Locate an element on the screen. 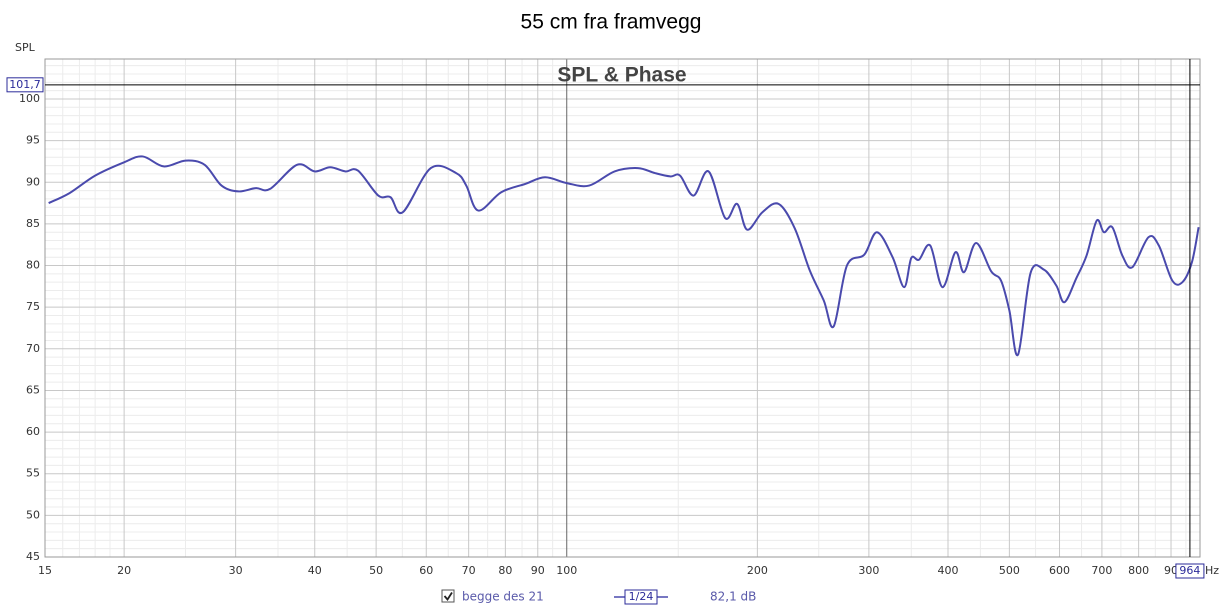  x-tick-label: 50 is located at coordinates (376, 570).